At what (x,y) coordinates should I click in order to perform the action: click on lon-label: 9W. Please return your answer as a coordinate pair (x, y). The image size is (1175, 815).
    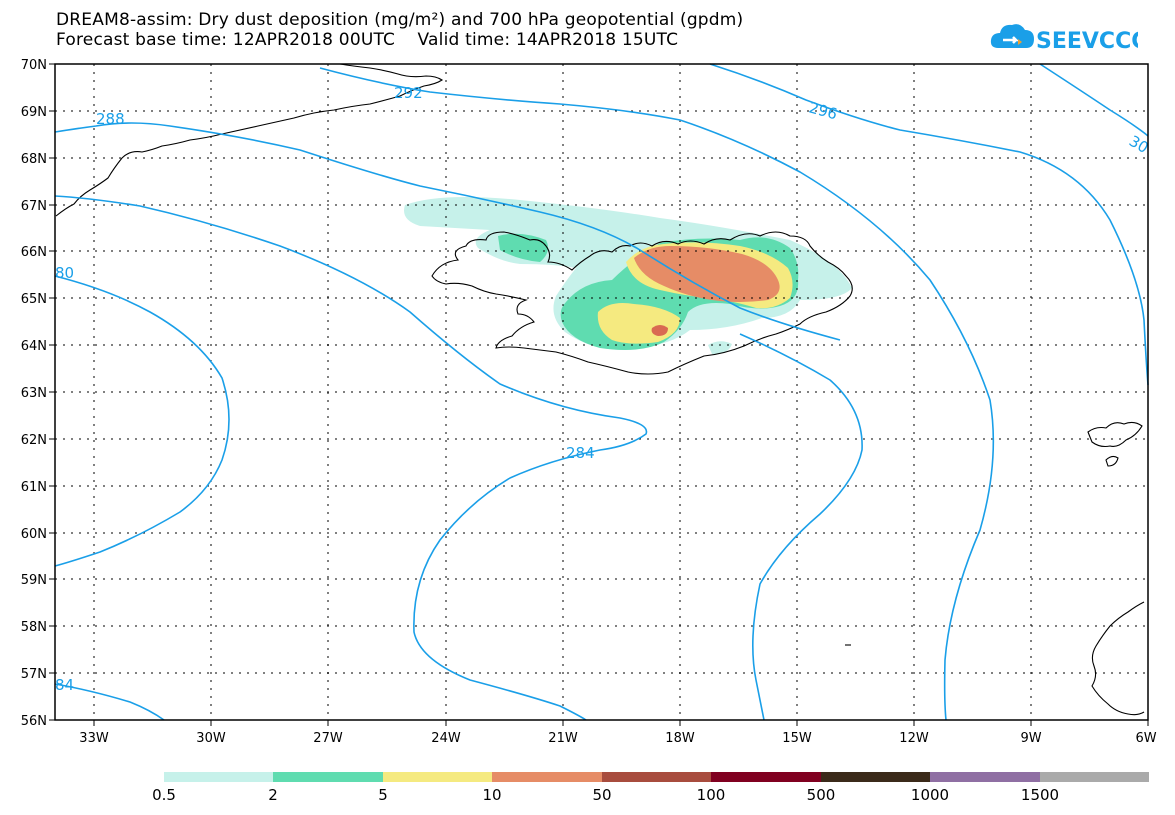
    Looking at the image, I should click on (1030, 738).